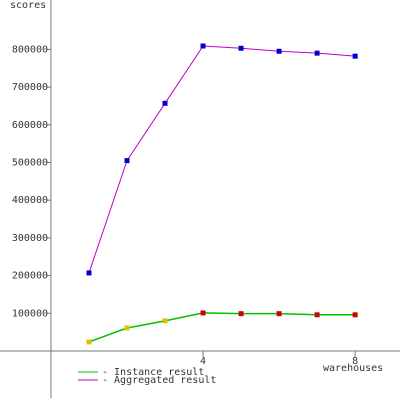 The height and width of the screenshot is (400, 400). I want to click on x-tick-label: 8, so click(355, 361).